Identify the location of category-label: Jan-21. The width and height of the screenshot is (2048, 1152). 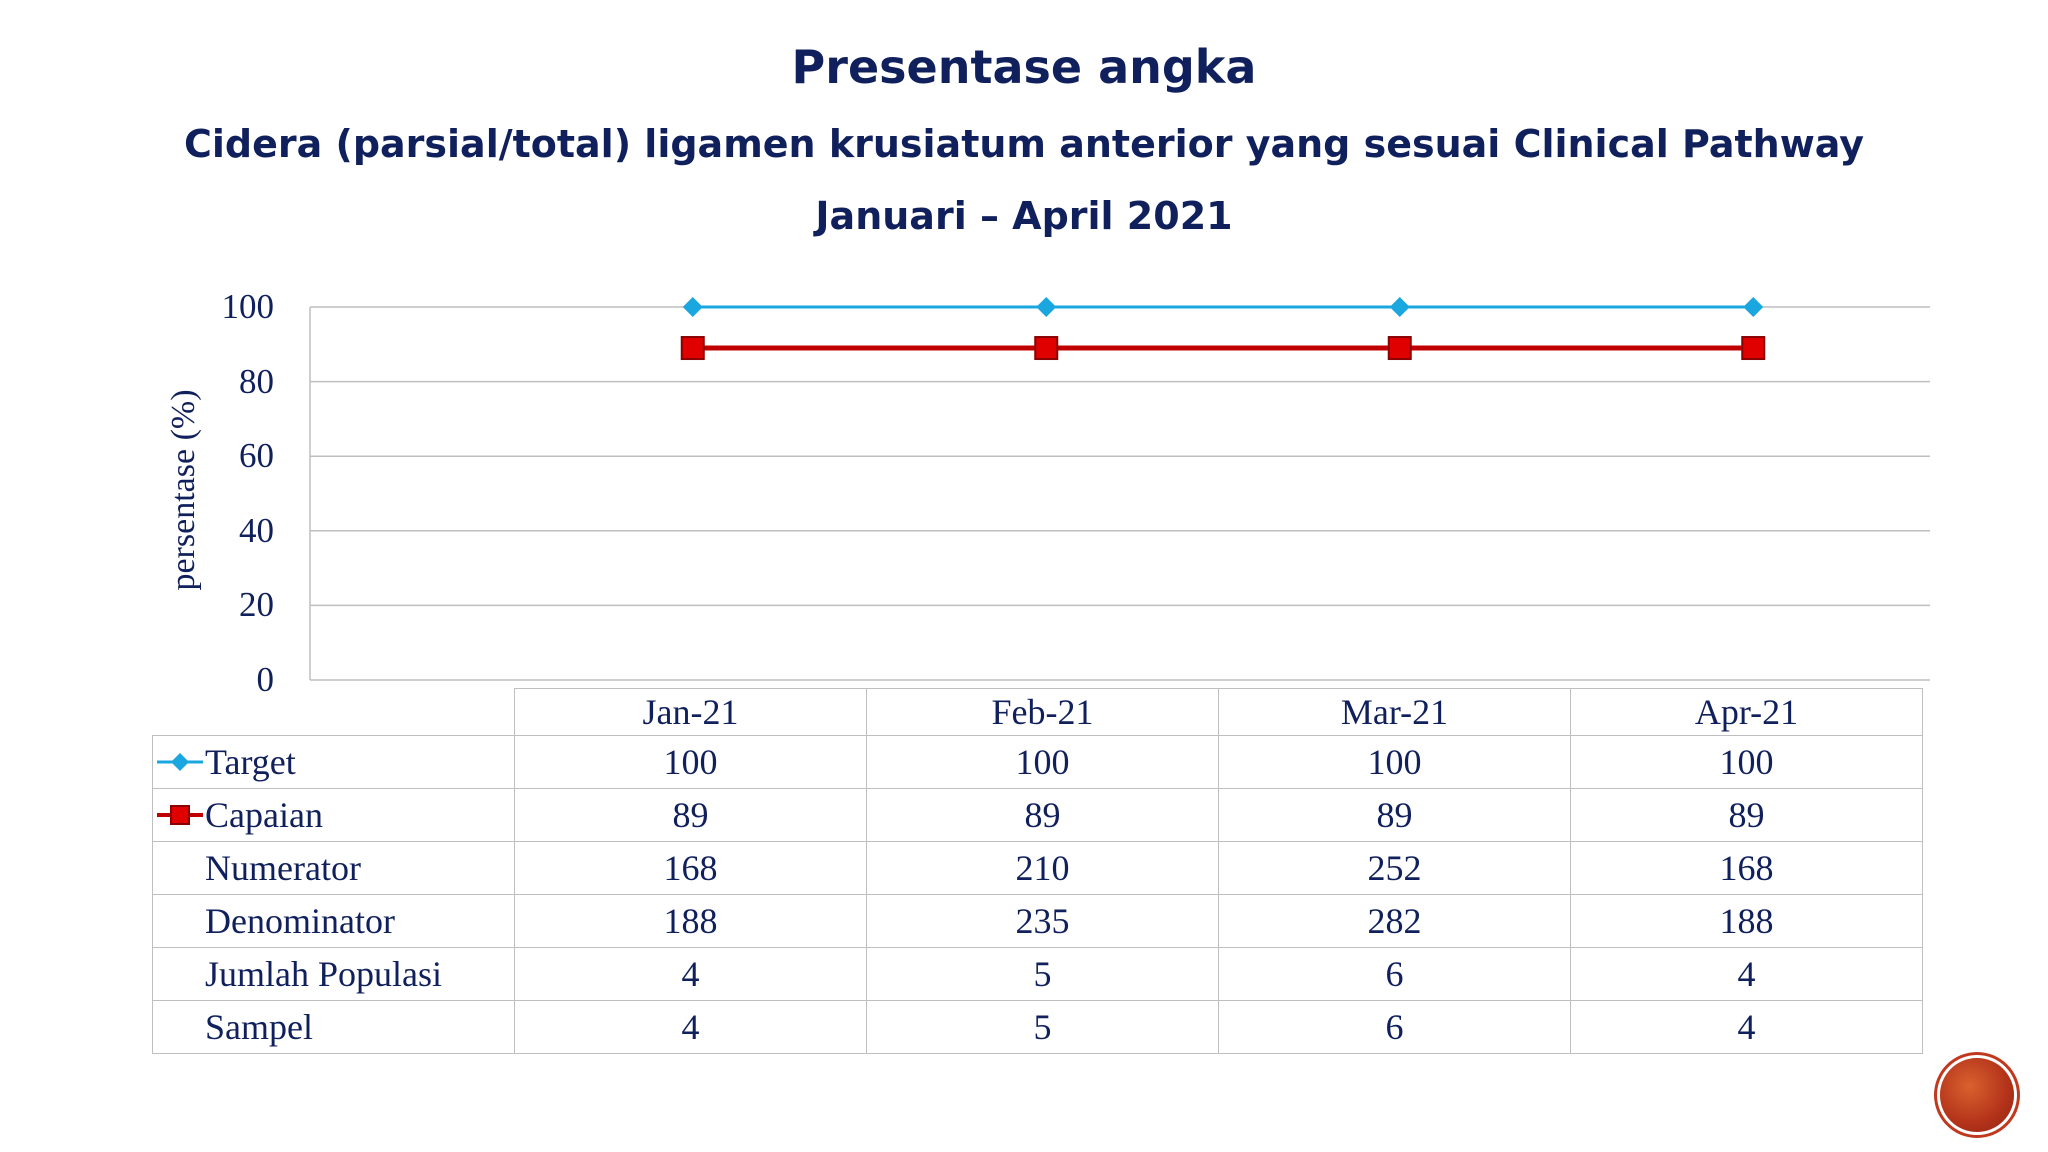
(690, 712).